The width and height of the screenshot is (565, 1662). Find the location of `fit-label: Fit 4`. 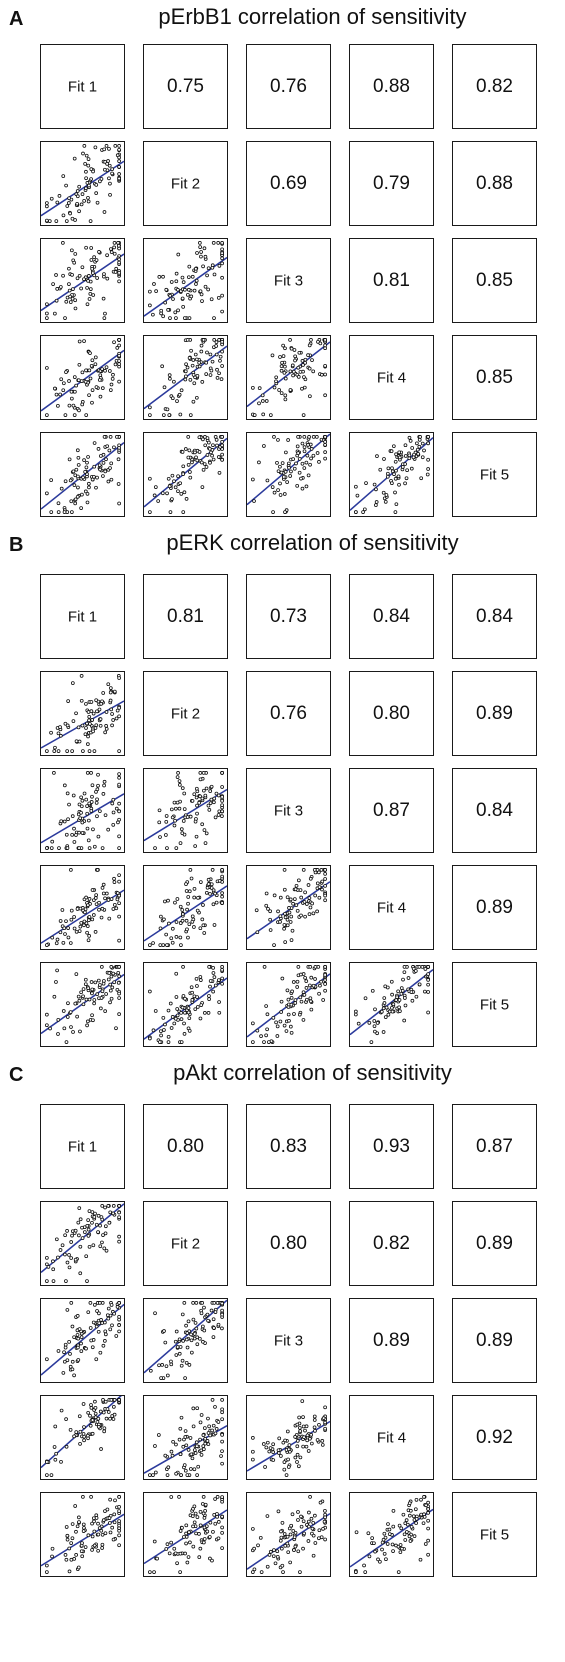

fit-label: Fit 4 is located at coordinates (391, 377).